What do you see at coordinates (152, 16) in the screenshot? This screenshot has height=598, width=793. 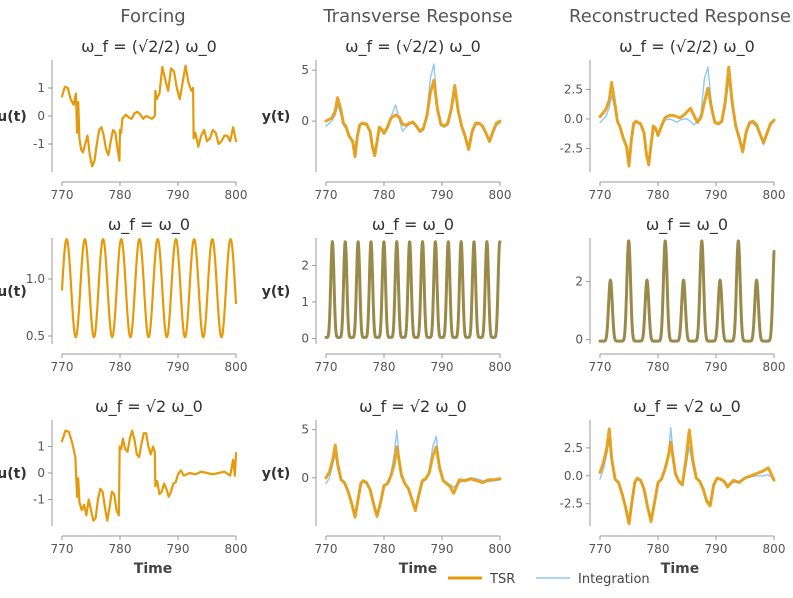 I see `column-title-forcing: Forcing` at bounding box center [152, 16].